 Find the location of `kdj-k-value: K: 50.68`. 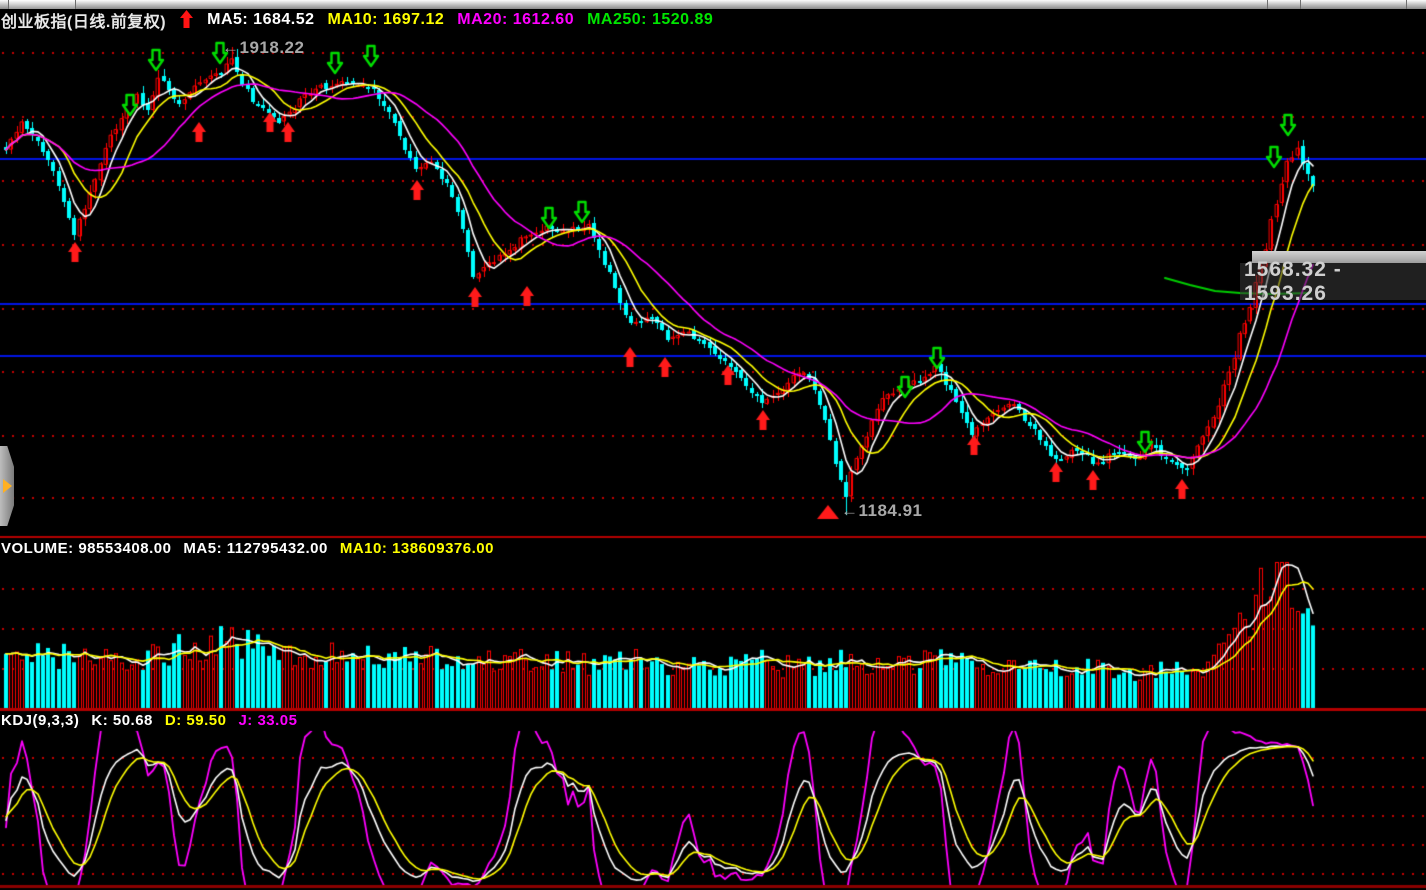

kdj-k-value: K: 50.68 is located at coordinates (122, 720).